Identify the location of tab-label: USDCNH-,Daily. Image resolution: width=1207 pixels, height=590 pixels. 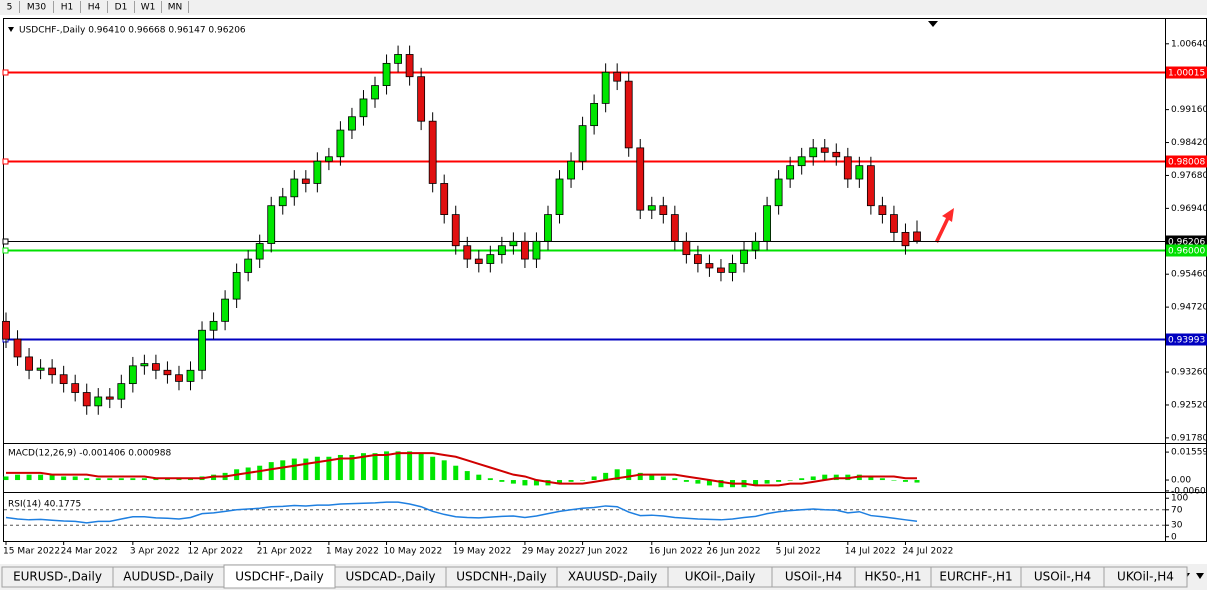
(501, 577).